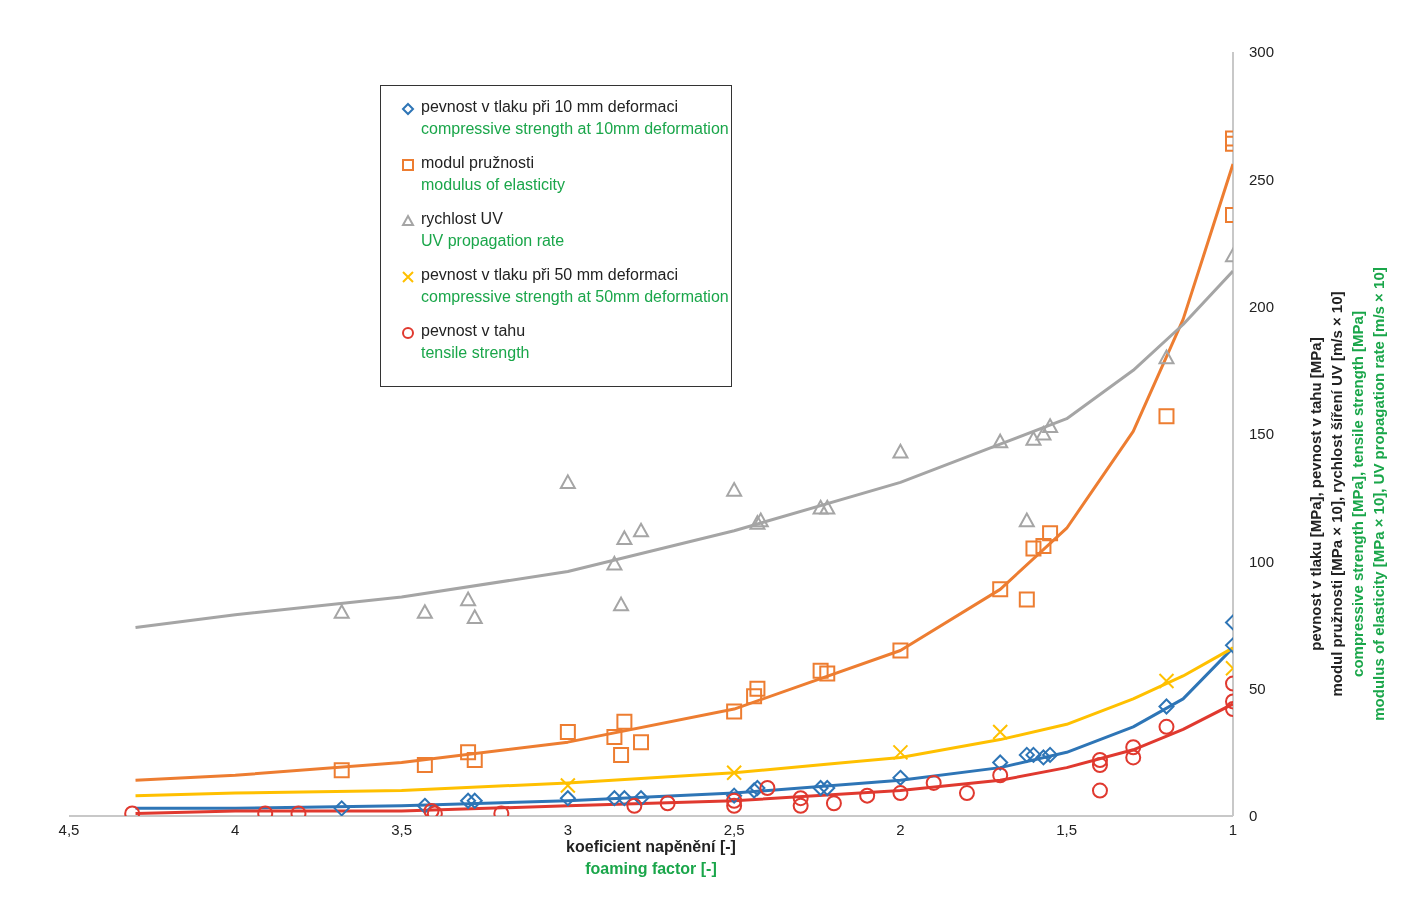 This screenshot has height=910, width=1415. What do you see at coordinates (1067, 829) in the screenshot?
I see `x-tick-label: 1,5` at bounding box center [1067, 829].